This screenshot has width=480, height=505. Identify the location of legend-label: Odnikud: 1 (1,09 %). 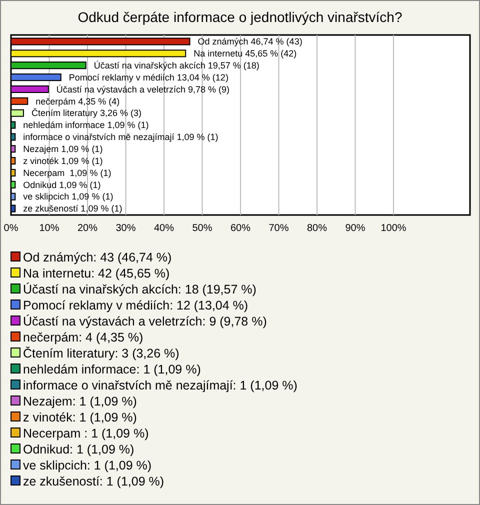
(78, 449).